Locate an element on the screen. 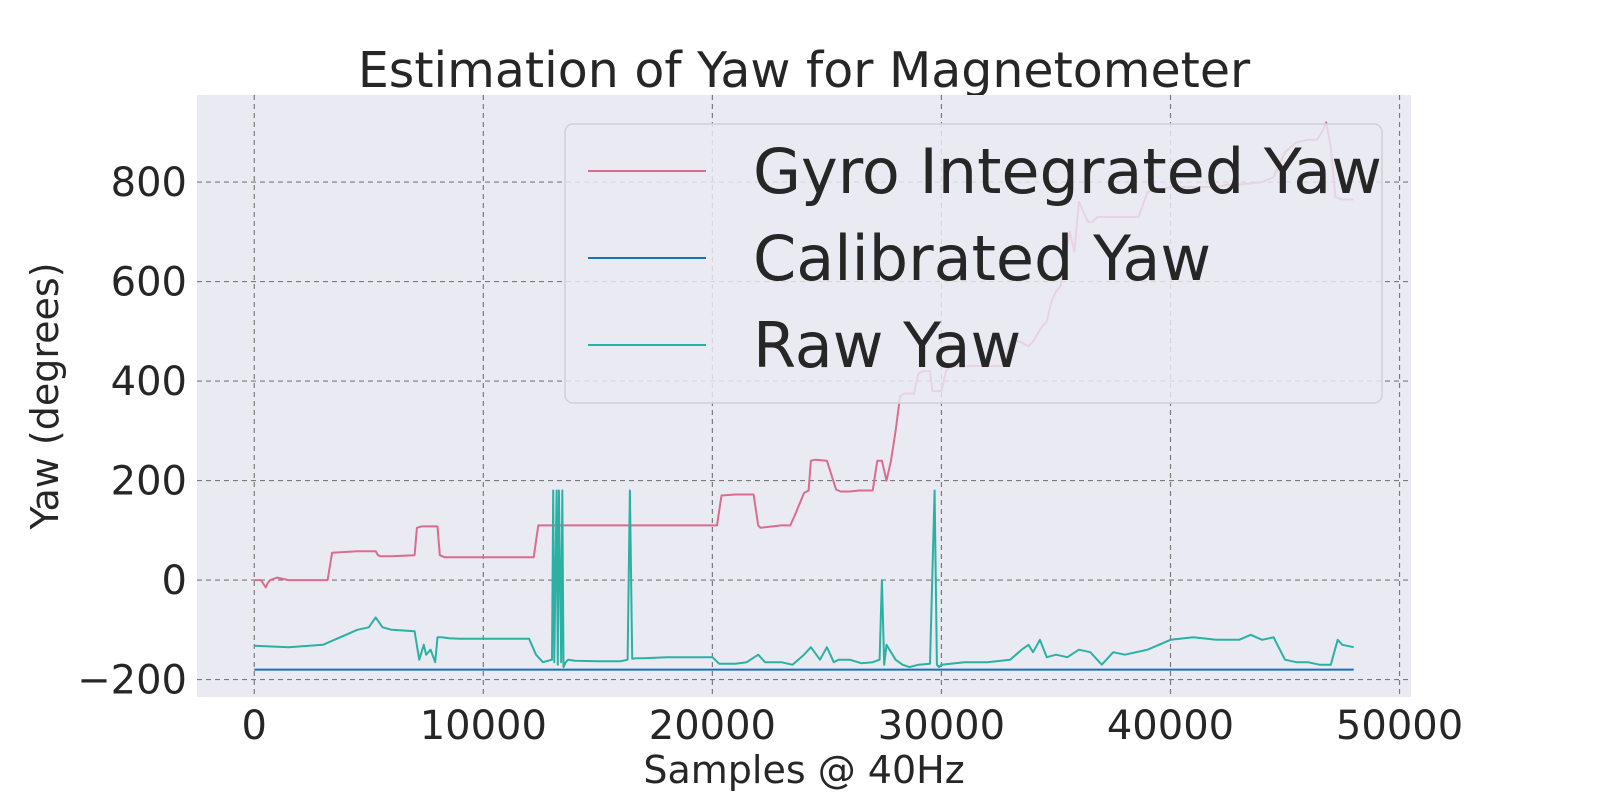 This screenshot has height=800, width=1600. y-tick-label: 200 is located at coordinates (149, 482).